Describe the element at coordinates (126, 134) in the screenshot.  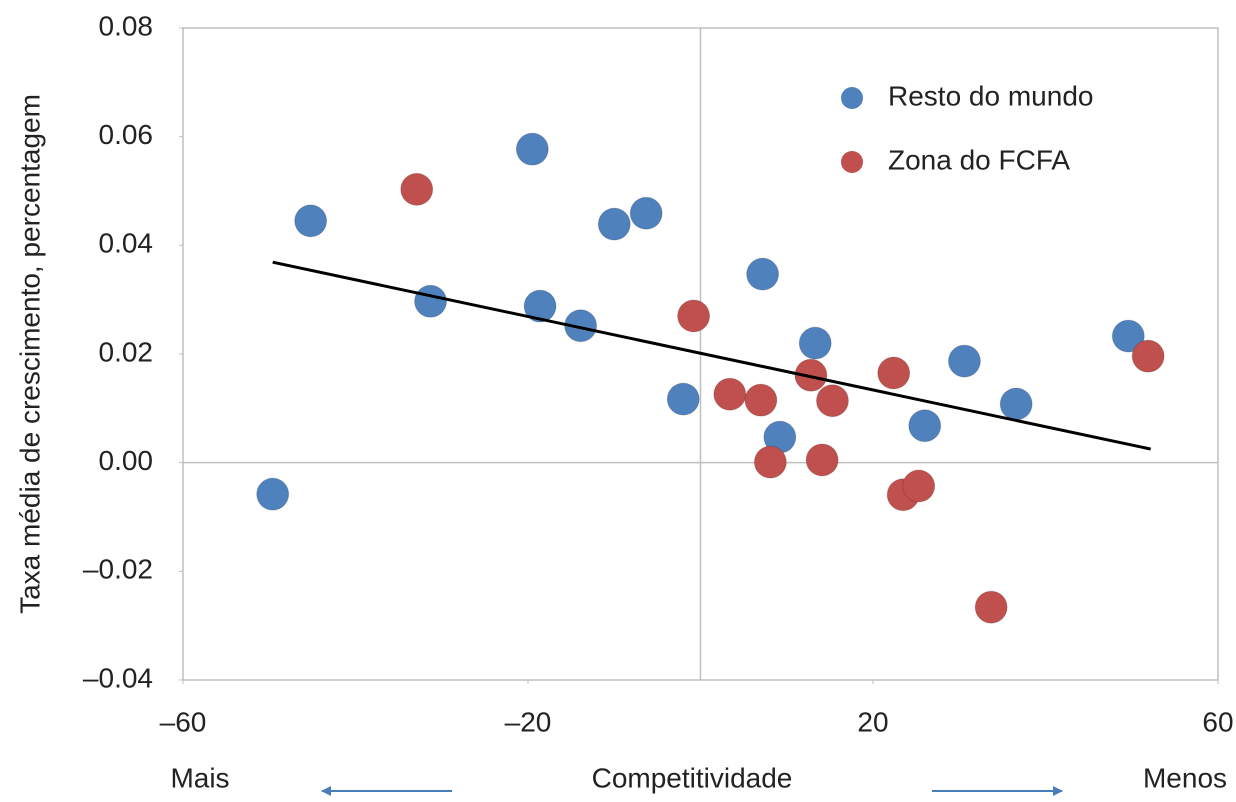
I see `y-tick-label: 0.06` at that location.